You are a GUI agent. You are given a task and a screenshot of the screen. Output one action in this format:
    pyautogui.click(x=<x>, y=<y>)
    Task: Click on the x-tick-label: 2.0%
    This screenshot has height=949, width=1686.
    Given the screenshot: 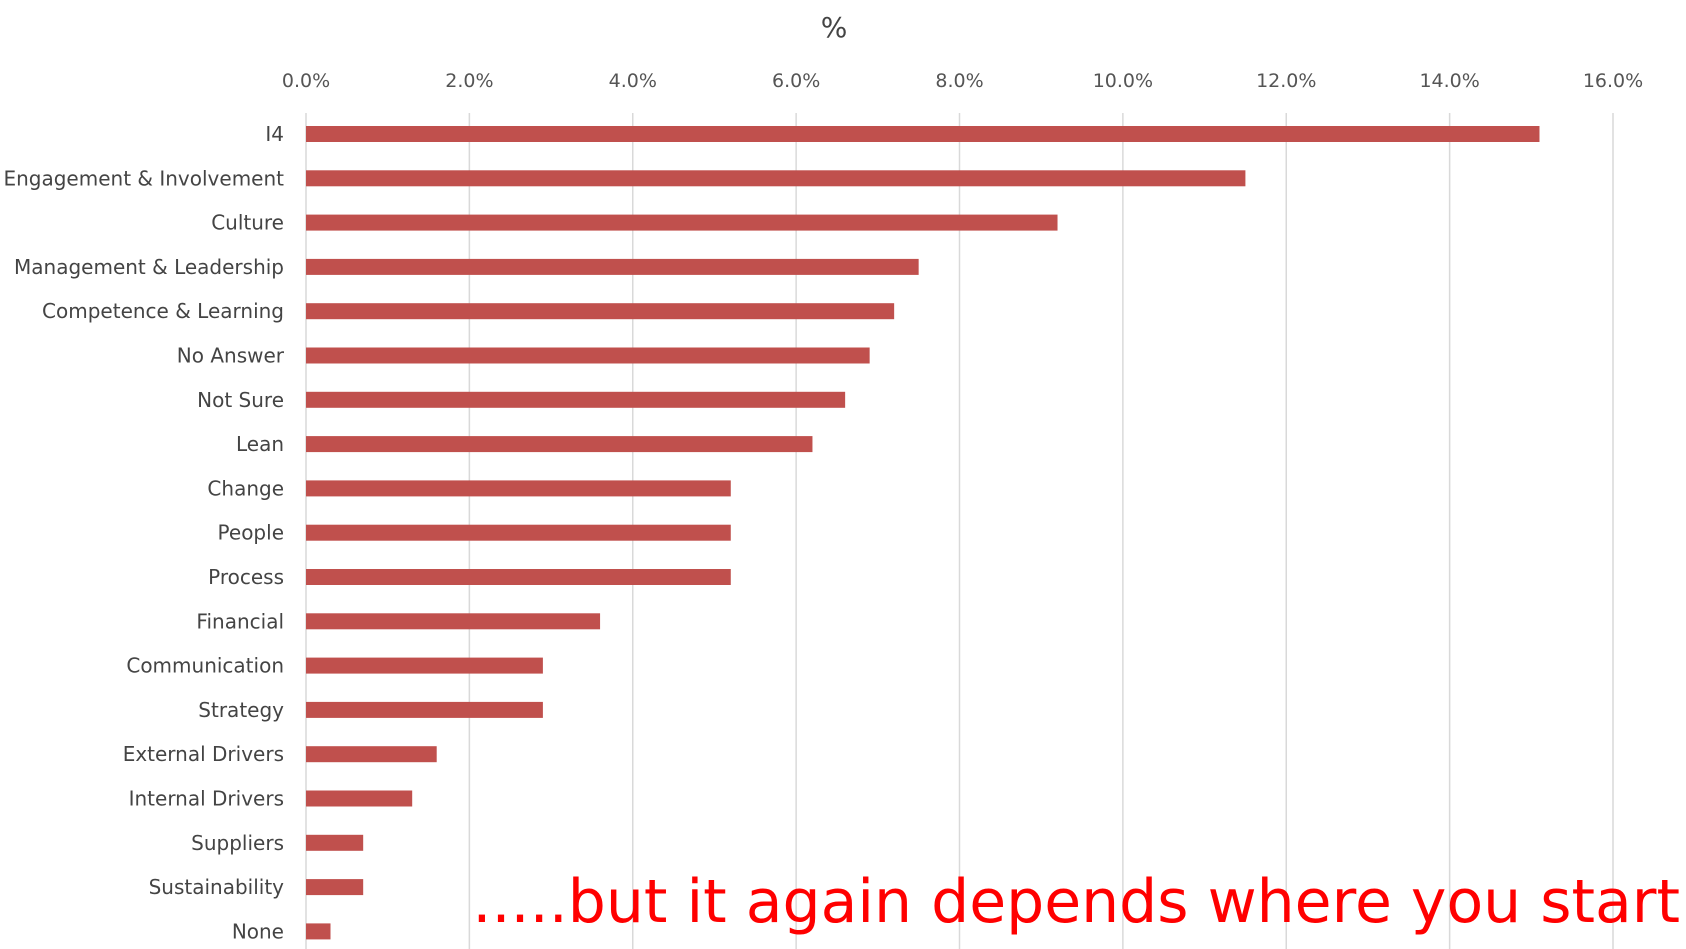 What is the action you would take?
    pyautogui.click(x=469, y=81)
    